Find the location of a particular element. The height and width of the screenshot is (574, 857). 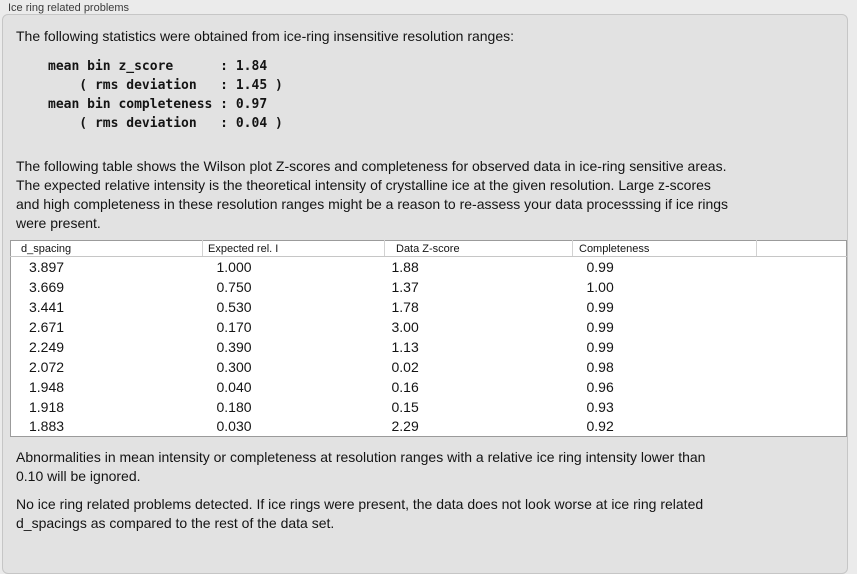

table-row: 3.441 0.530 1.78 0.99 is located at coordinates (429, 307).